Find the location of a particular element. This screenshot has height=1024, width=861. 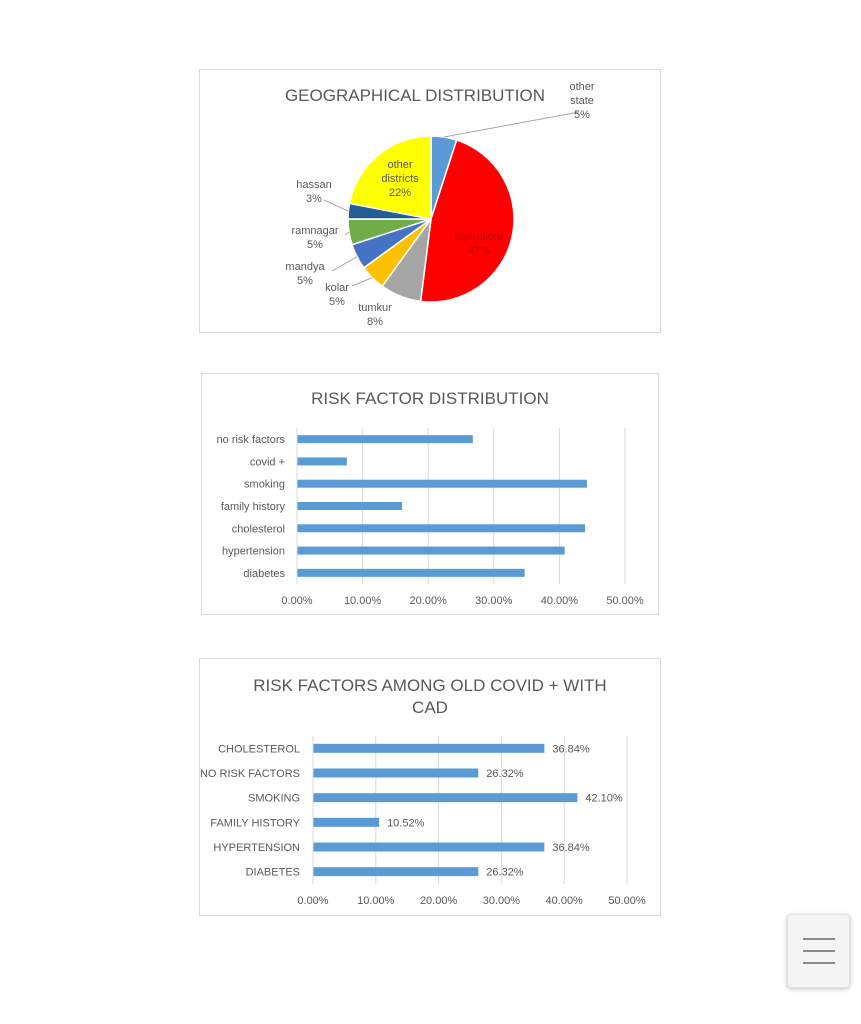

category-label: HYPERTENSION is located at coordinates (256, 848).